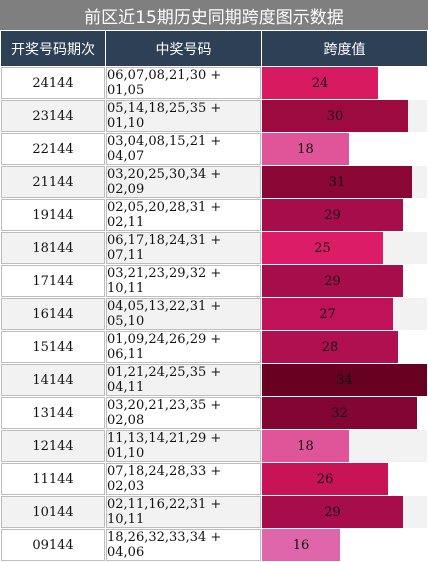 This screenshot has width=428, height=562. I want to click on table-row: 18144 06,17,18,24,31 + 07,11 25, so click(214, 248).